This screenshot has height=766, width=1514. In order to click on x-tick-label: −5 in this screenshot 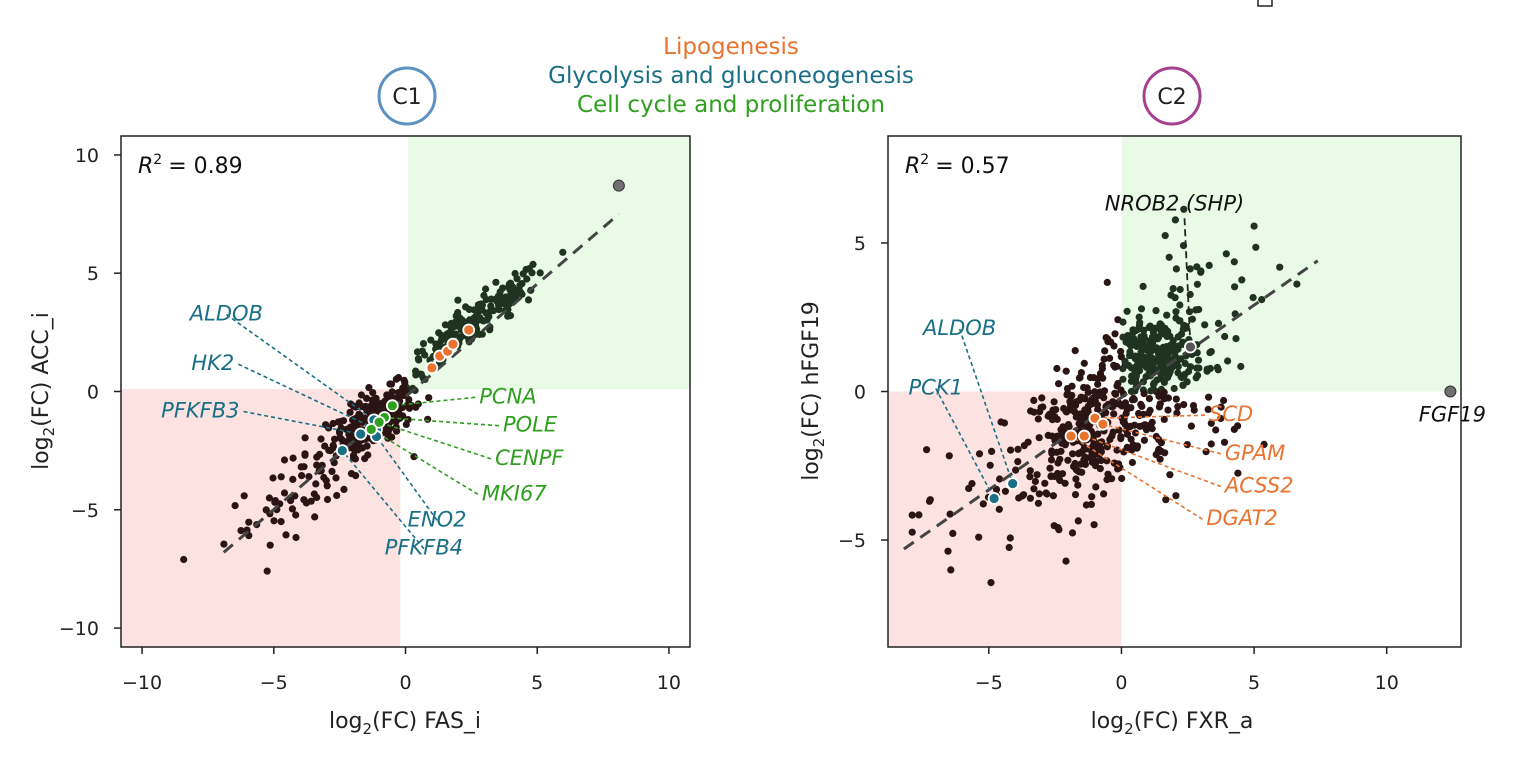, I will do `click(274, 683)`.